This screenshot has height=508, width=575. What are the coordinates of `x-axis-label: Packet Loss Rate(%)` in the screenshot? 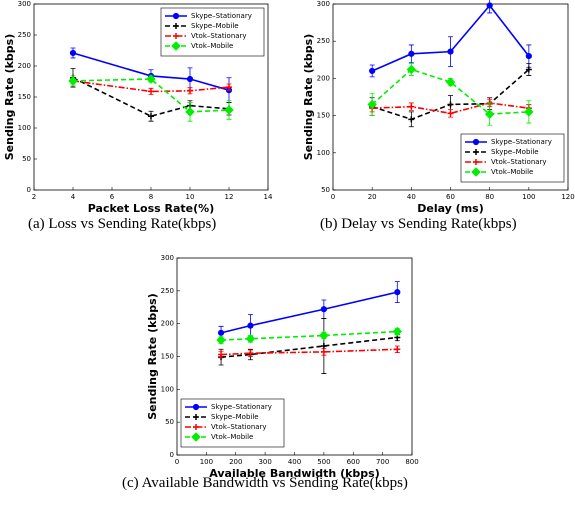 It's located at (151, 208).